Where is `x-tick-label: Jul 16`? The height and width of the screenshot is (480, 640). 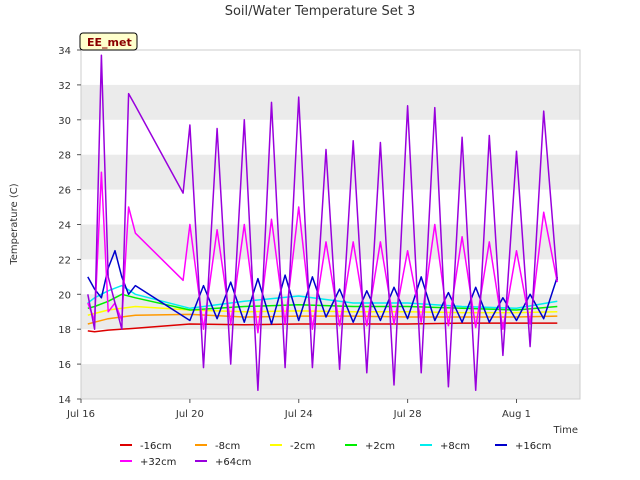 x-tick-label: Jul 16 is located at coordinates (80, 414).